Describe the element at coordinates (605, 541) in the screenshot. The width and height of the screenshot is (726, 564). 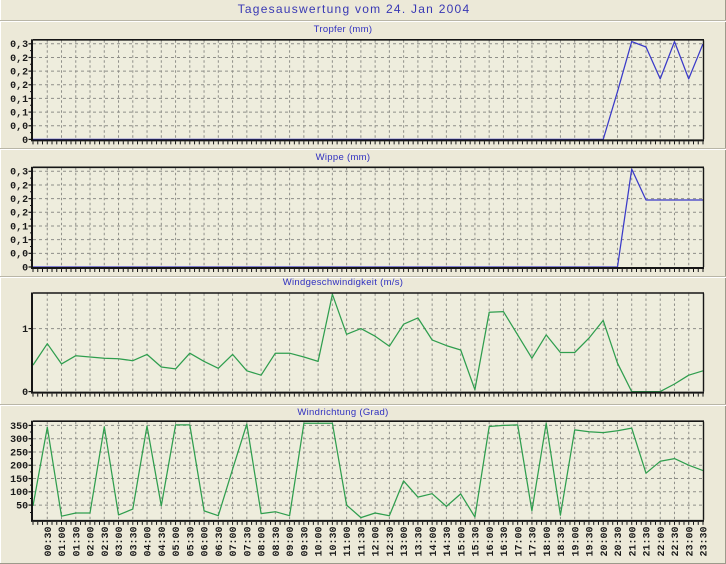
I see `svg-text: 20:00` at that location.